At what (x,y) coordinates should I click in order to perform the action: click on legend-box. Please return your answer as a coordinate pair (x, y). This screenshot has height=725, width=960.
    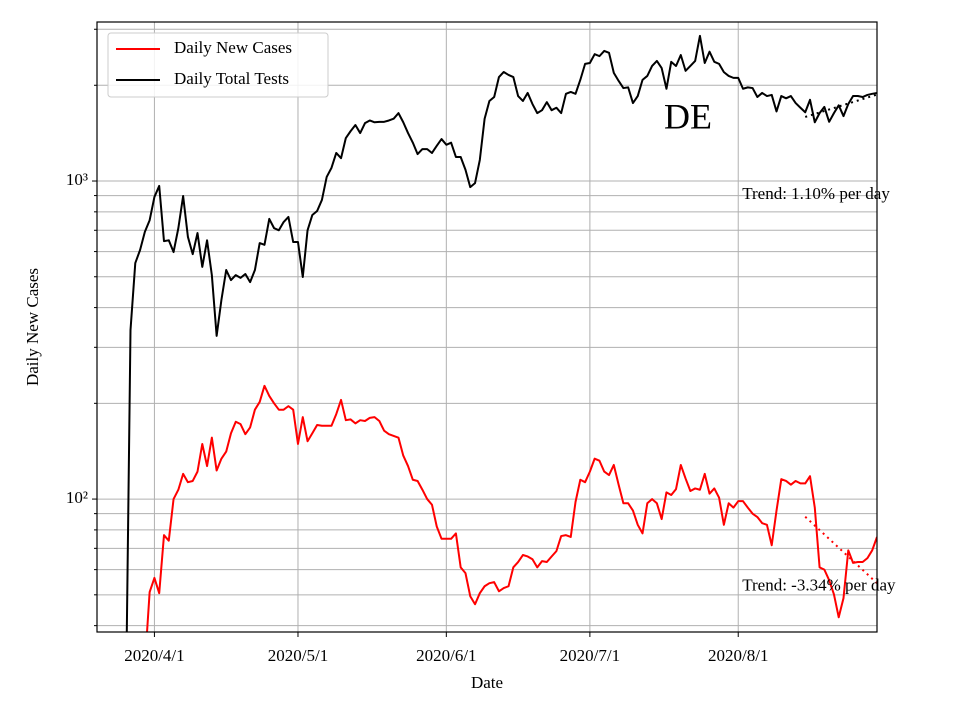
    Looking at the image, I should click on (218, 65).